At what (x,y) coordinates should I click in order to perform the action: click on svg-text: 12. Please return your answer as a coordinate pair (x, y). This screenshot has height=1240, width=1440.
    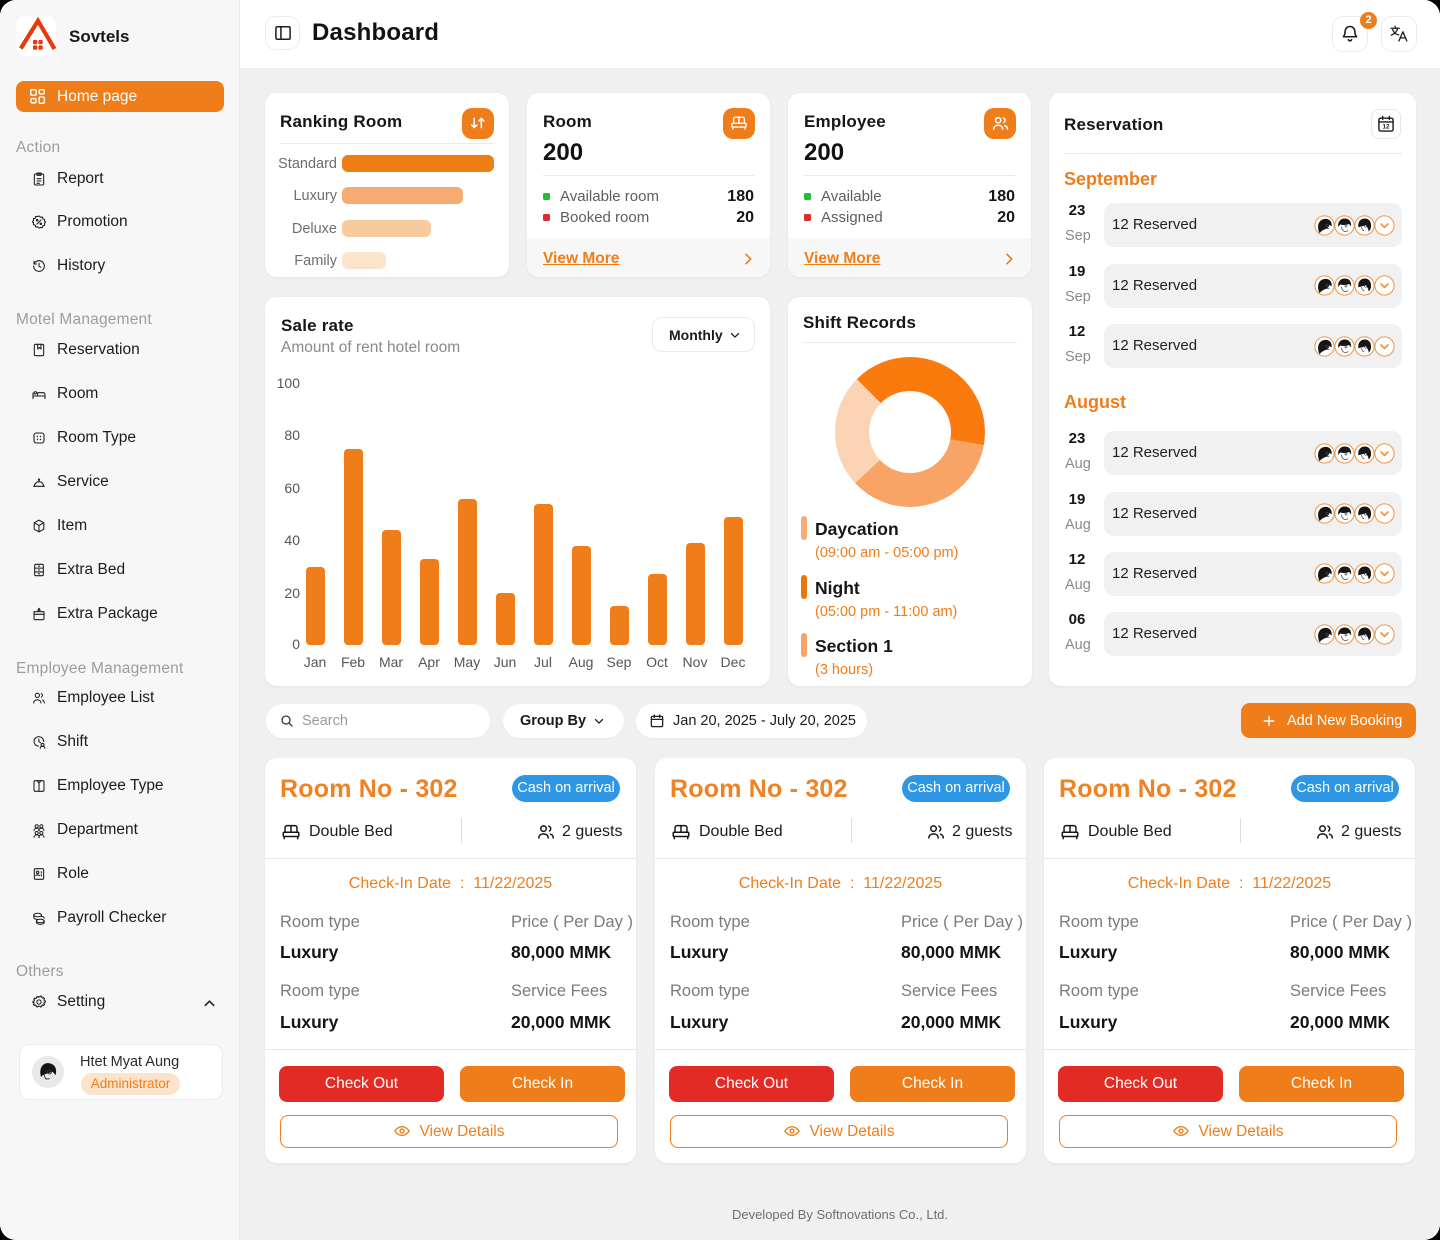
    Looking at the image, I should click on (1386, 127).